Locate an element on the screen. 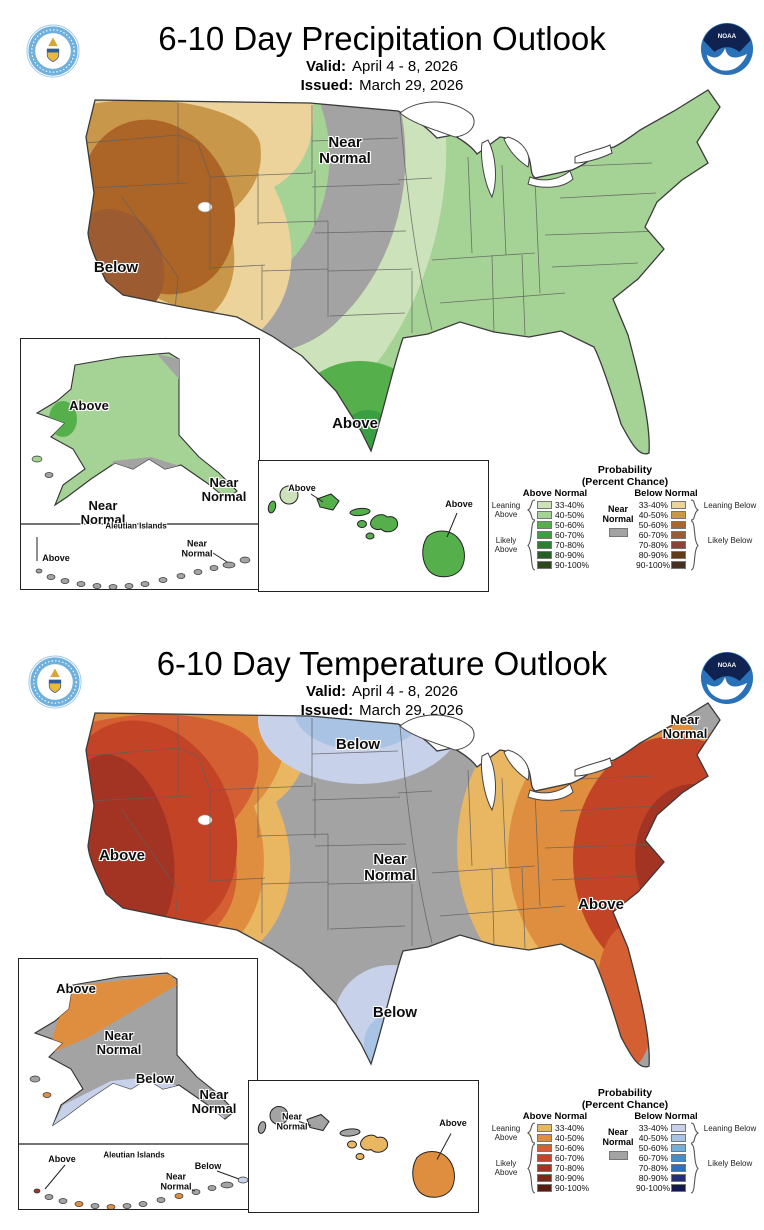  leaning-below-label: Leaning Below is located at coordinates (730, 1128).